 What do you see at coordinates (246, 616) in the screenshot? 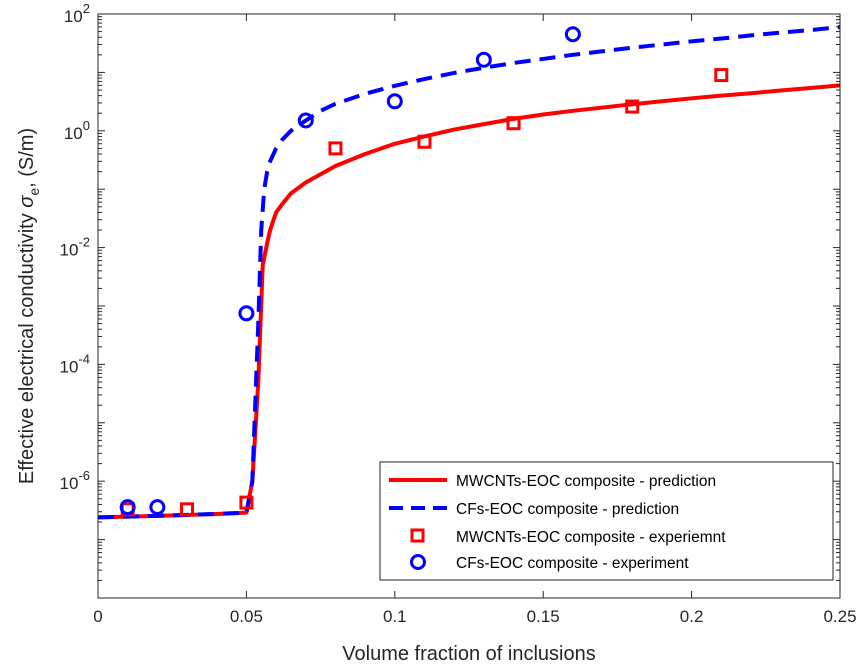
I see `x-tick-label-1: 0.05` at bounding box center [246, 616].